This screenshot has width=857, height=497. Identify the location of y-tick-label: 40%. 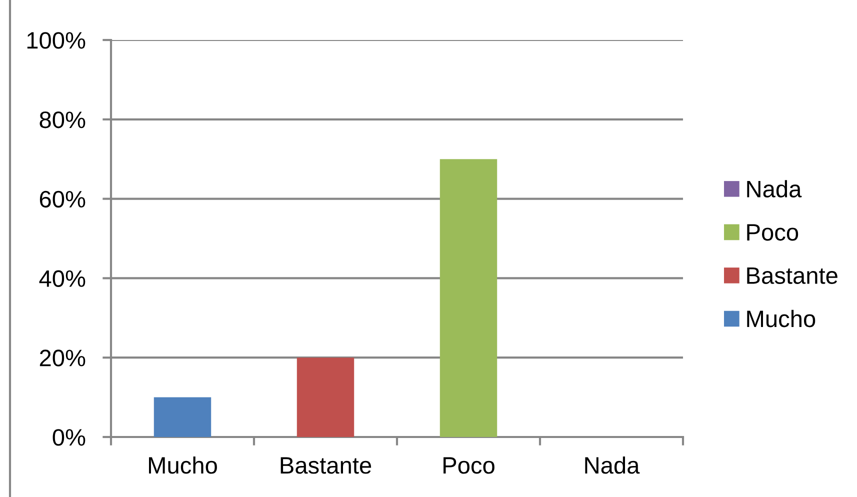
(62, 278).